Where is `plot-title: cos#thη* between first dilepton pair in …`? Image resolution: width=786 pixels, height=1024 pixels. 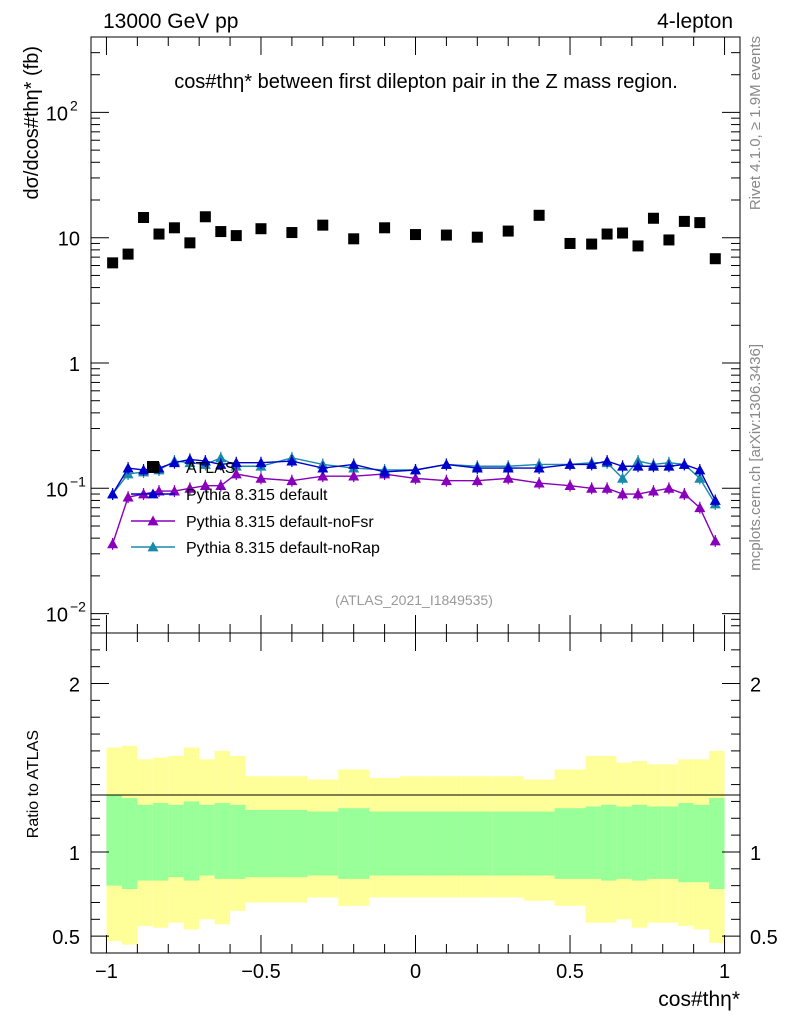
plot-title: cos#thη* between first dilepton pair in … is located at coordinates (426, 82).